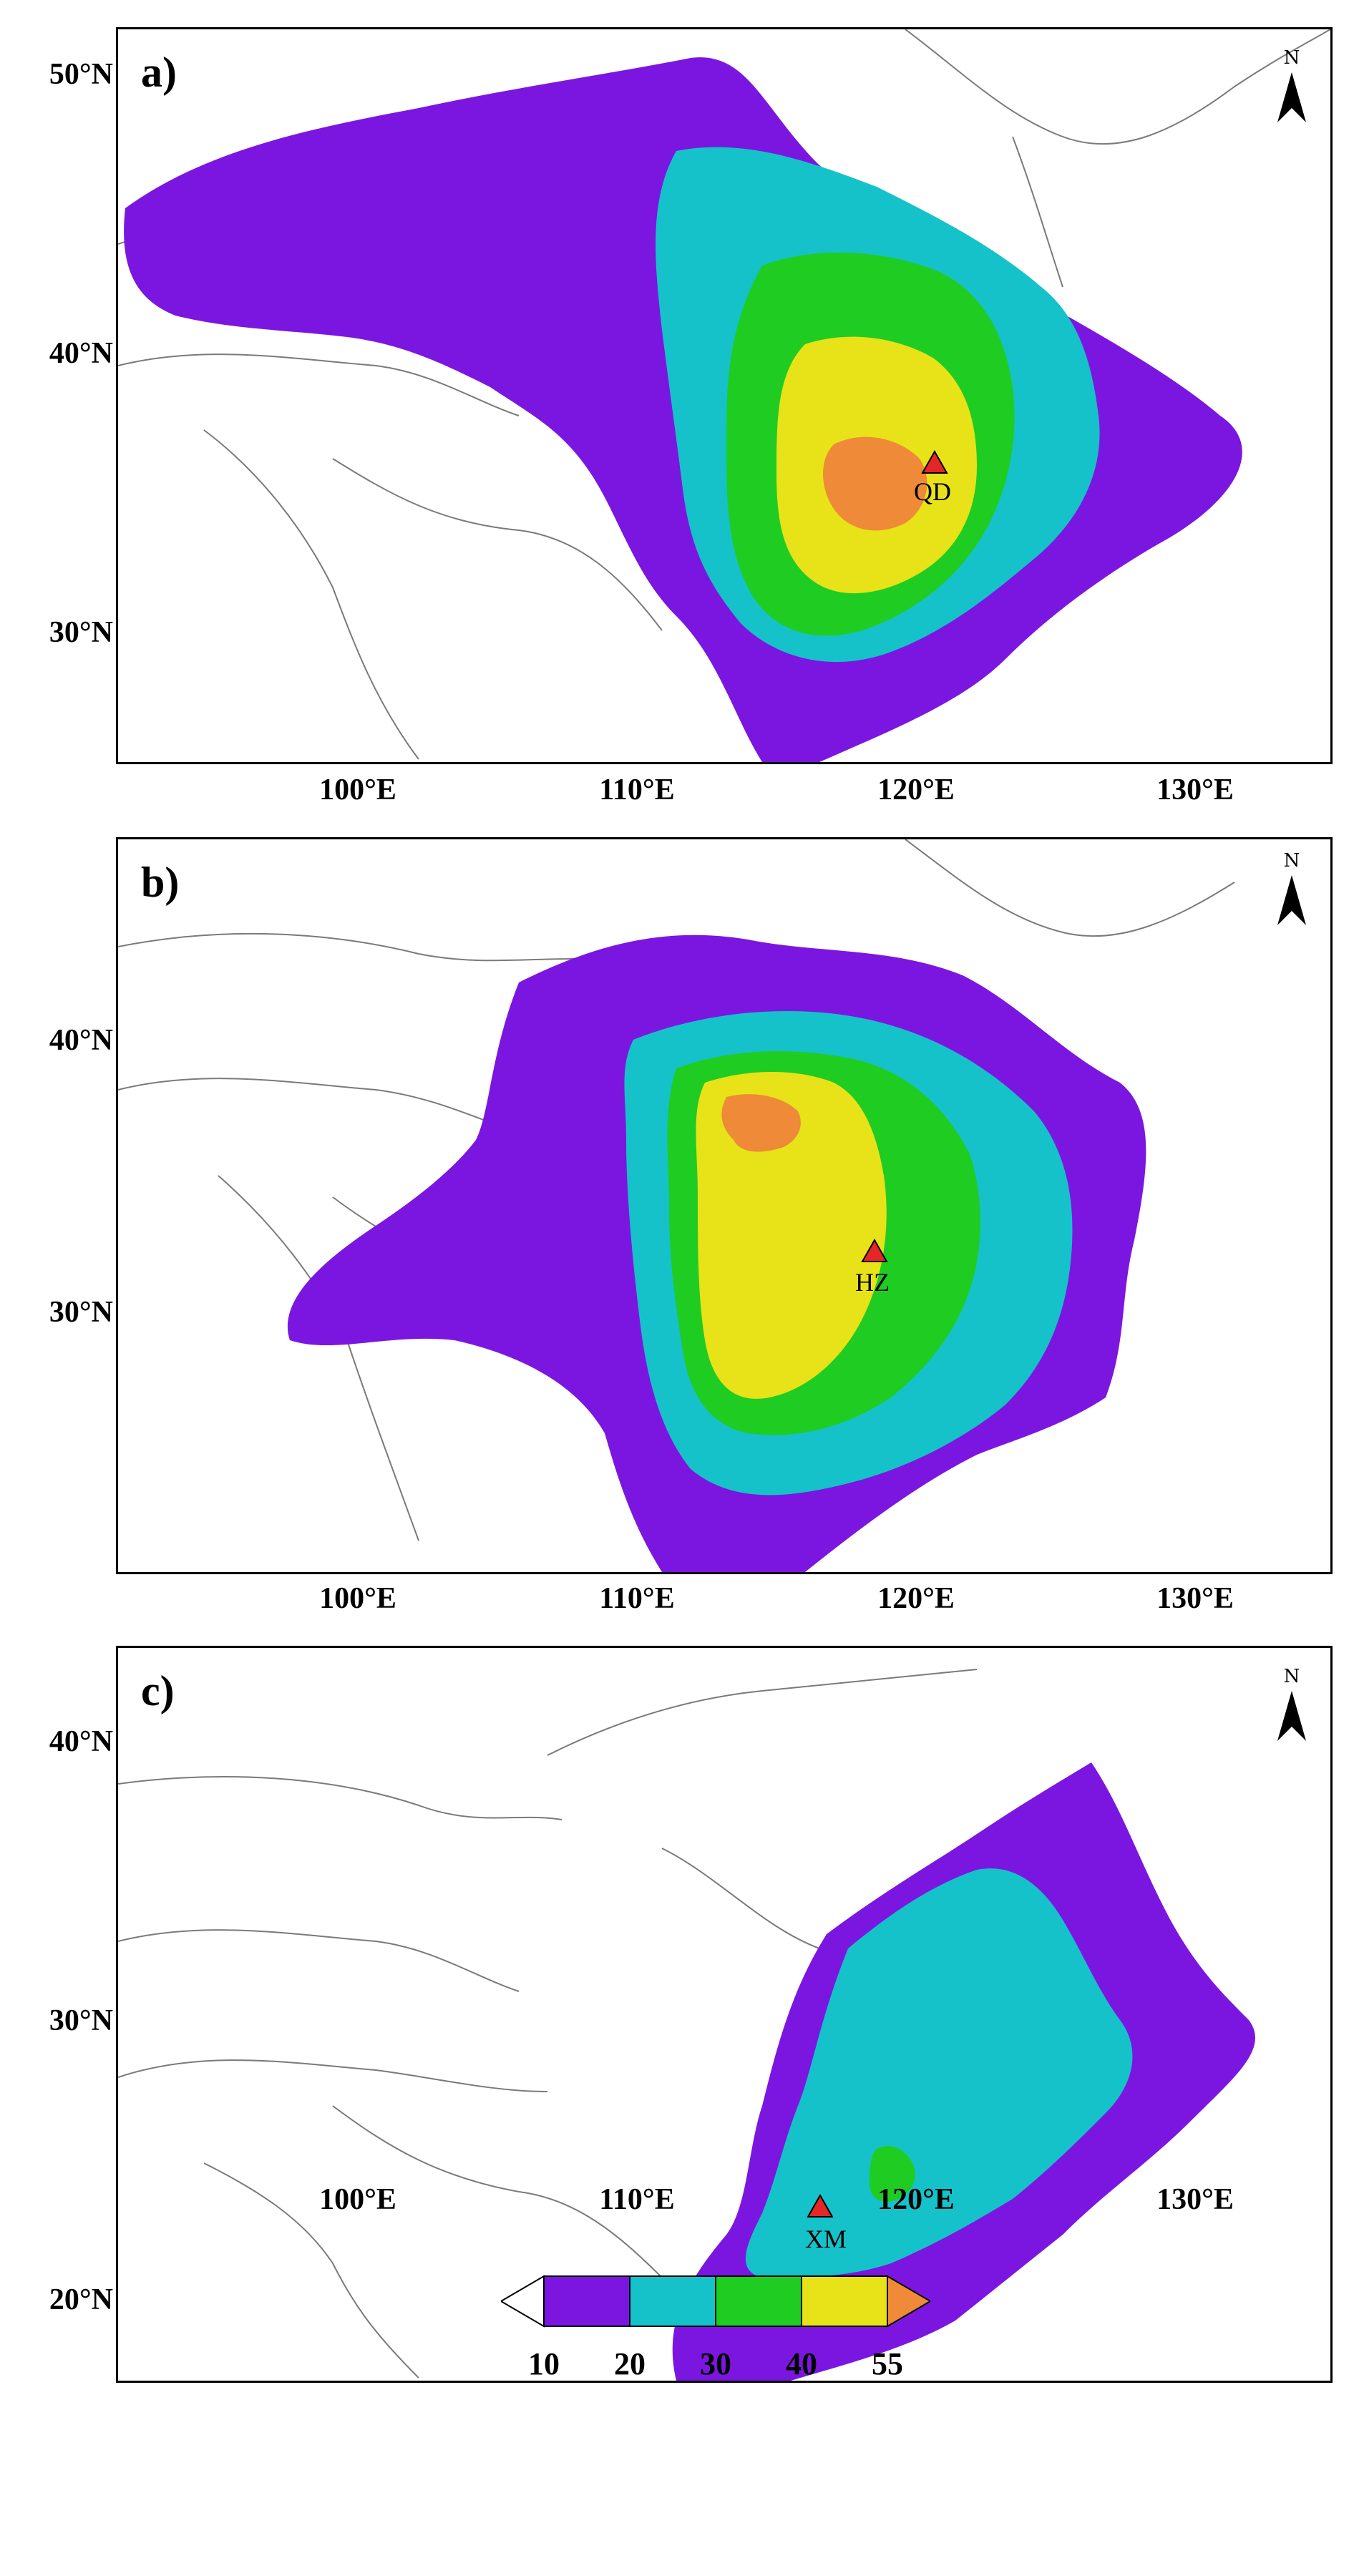  I want to click on station-label-xm: XM, so click(826, 2239).